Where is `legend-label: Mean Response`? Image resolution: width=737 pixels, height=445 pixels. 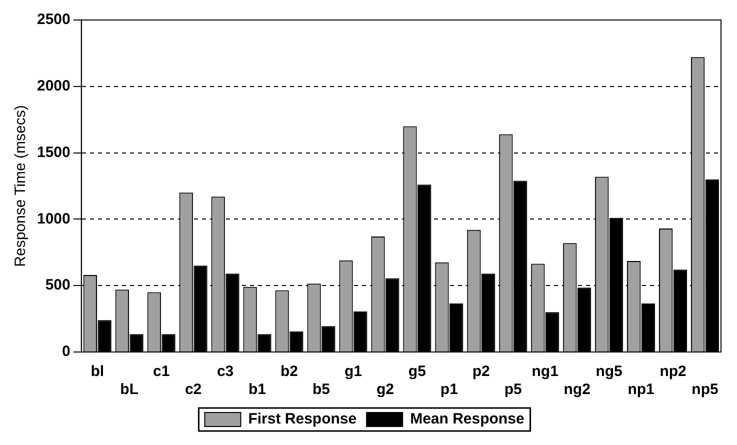
legend-label: Mean Response is located at coordinates (467, 419).